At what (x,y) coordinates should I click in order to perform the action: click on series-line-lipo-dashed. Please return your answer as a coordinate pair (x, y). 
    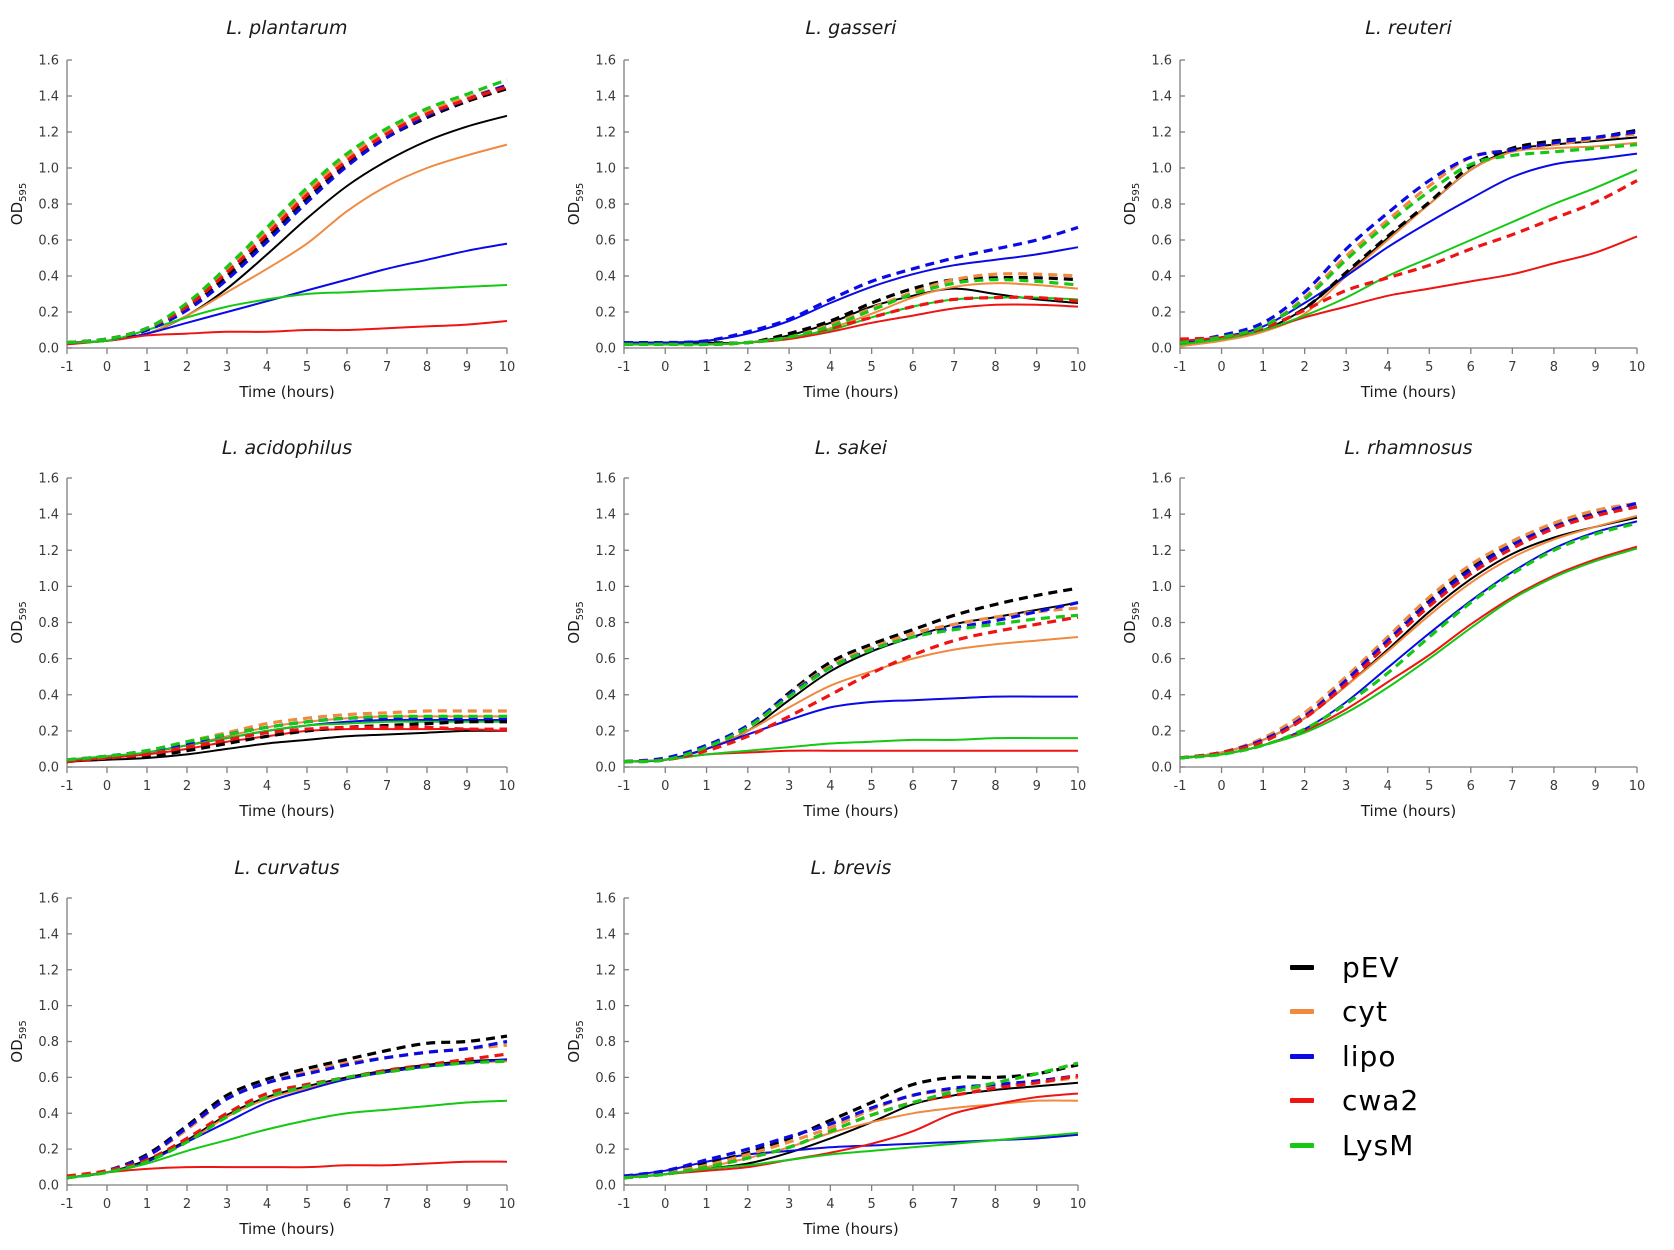
    Looking at the image, I should click on (1408, 237).